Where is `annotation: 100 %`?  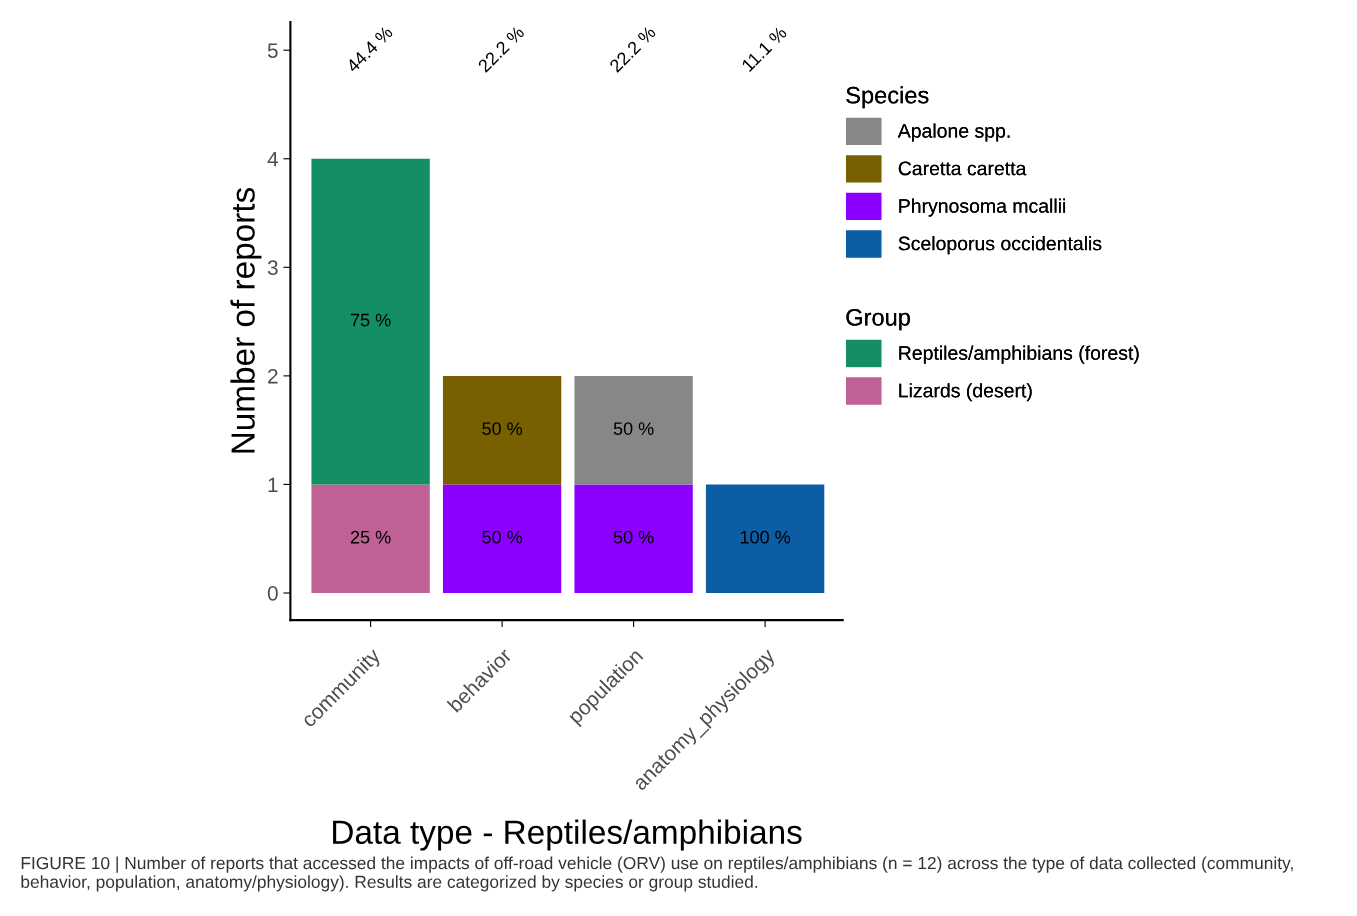
annotation: 100 % is located at coordinates (765, 537).